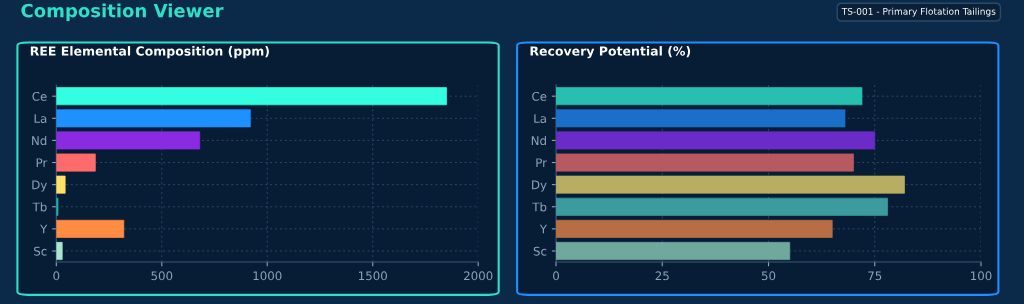  I want to click on chart-title: Recovery Potential (%), so click(610, 52).